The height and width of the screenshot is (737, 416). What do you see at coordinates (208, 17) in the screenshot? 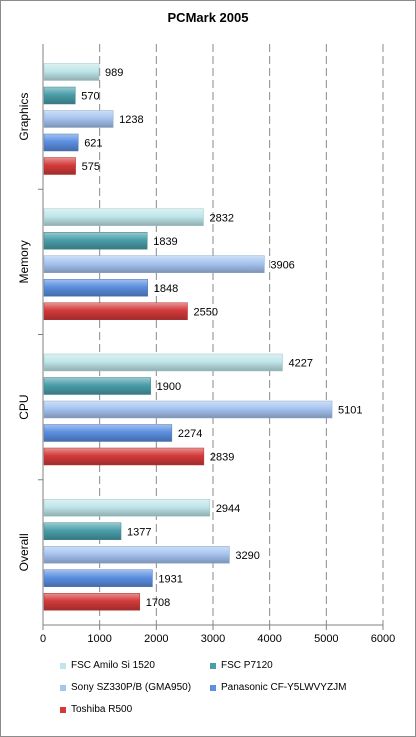
I see `chart-title: PCMark 2005` at bounding box center [208, 17].